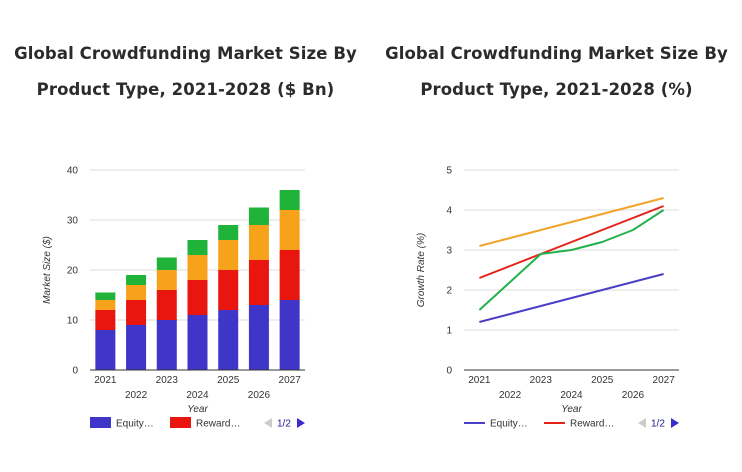  What do you see at coordinates (556, 53) in the screenshot?
I see `right-chart-title-line1: Global Crowdfunding Market Size By` at bounding box center [556, 53].